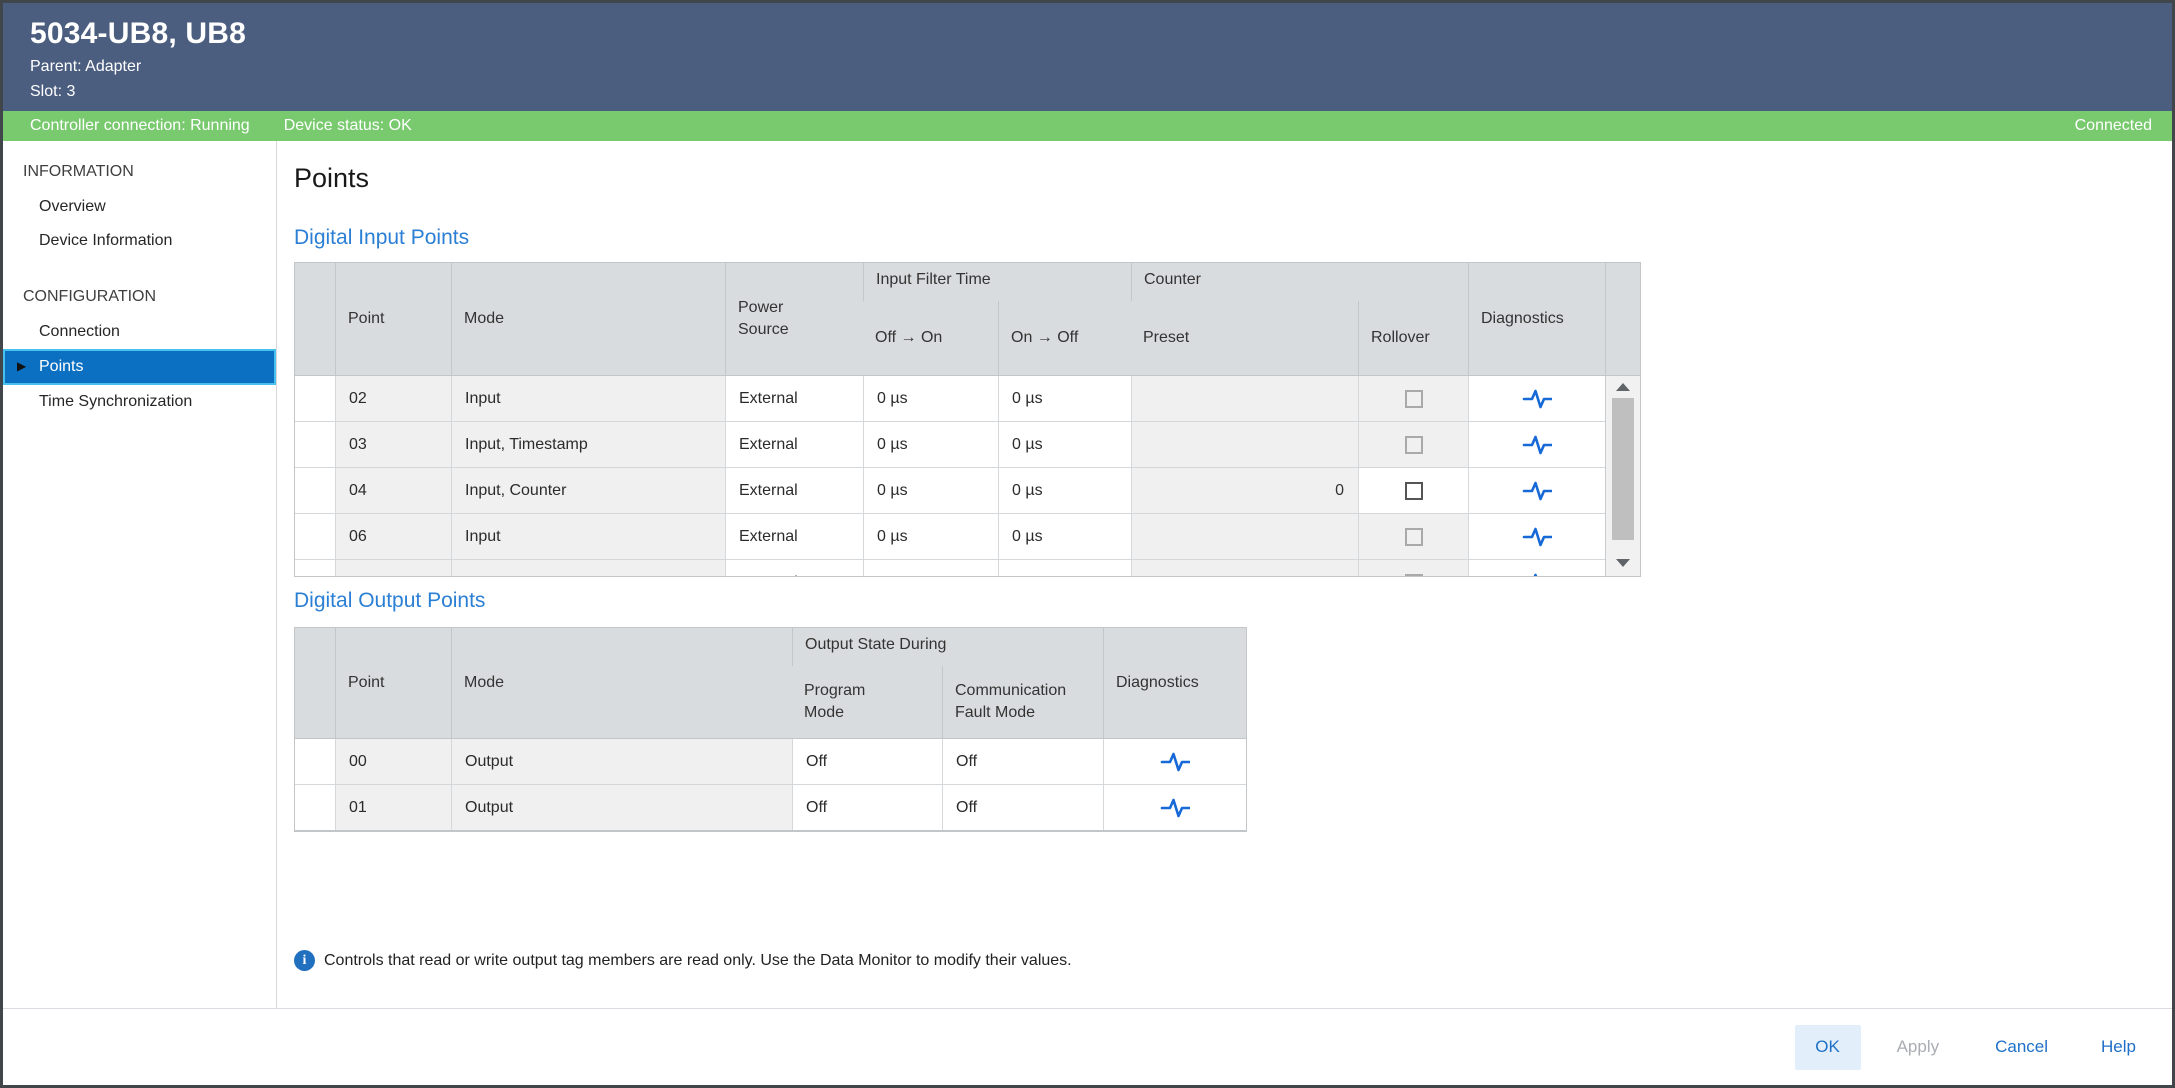 The image size is (2175, 1088). I want to click on sidebar-header-information: INFORMATION, so click(78, 171).